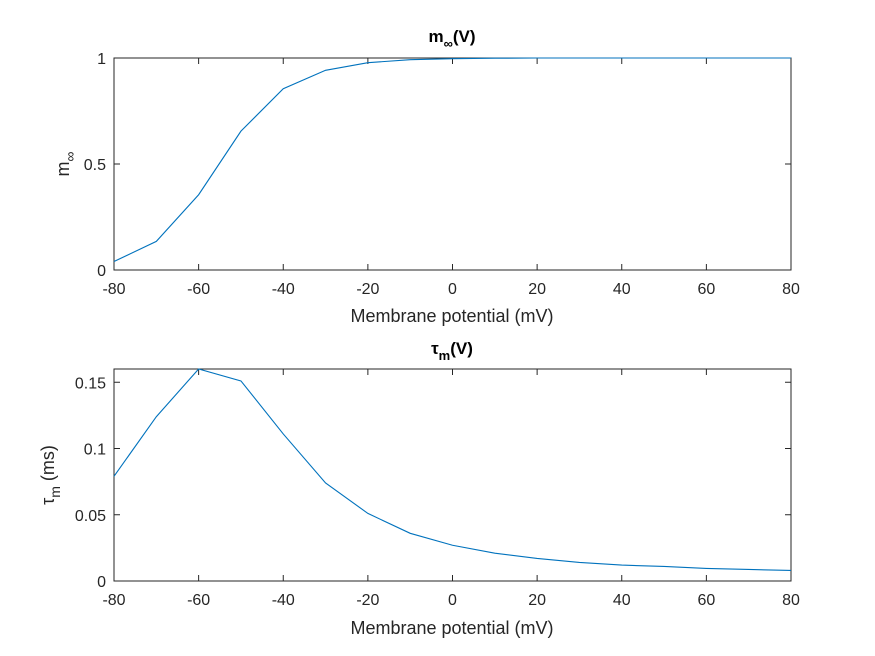  What do you see at coordinates (367, 289) in the screenshot?
I see `x-tick-label-m-inf: -20` at bounding box center [367, 289].